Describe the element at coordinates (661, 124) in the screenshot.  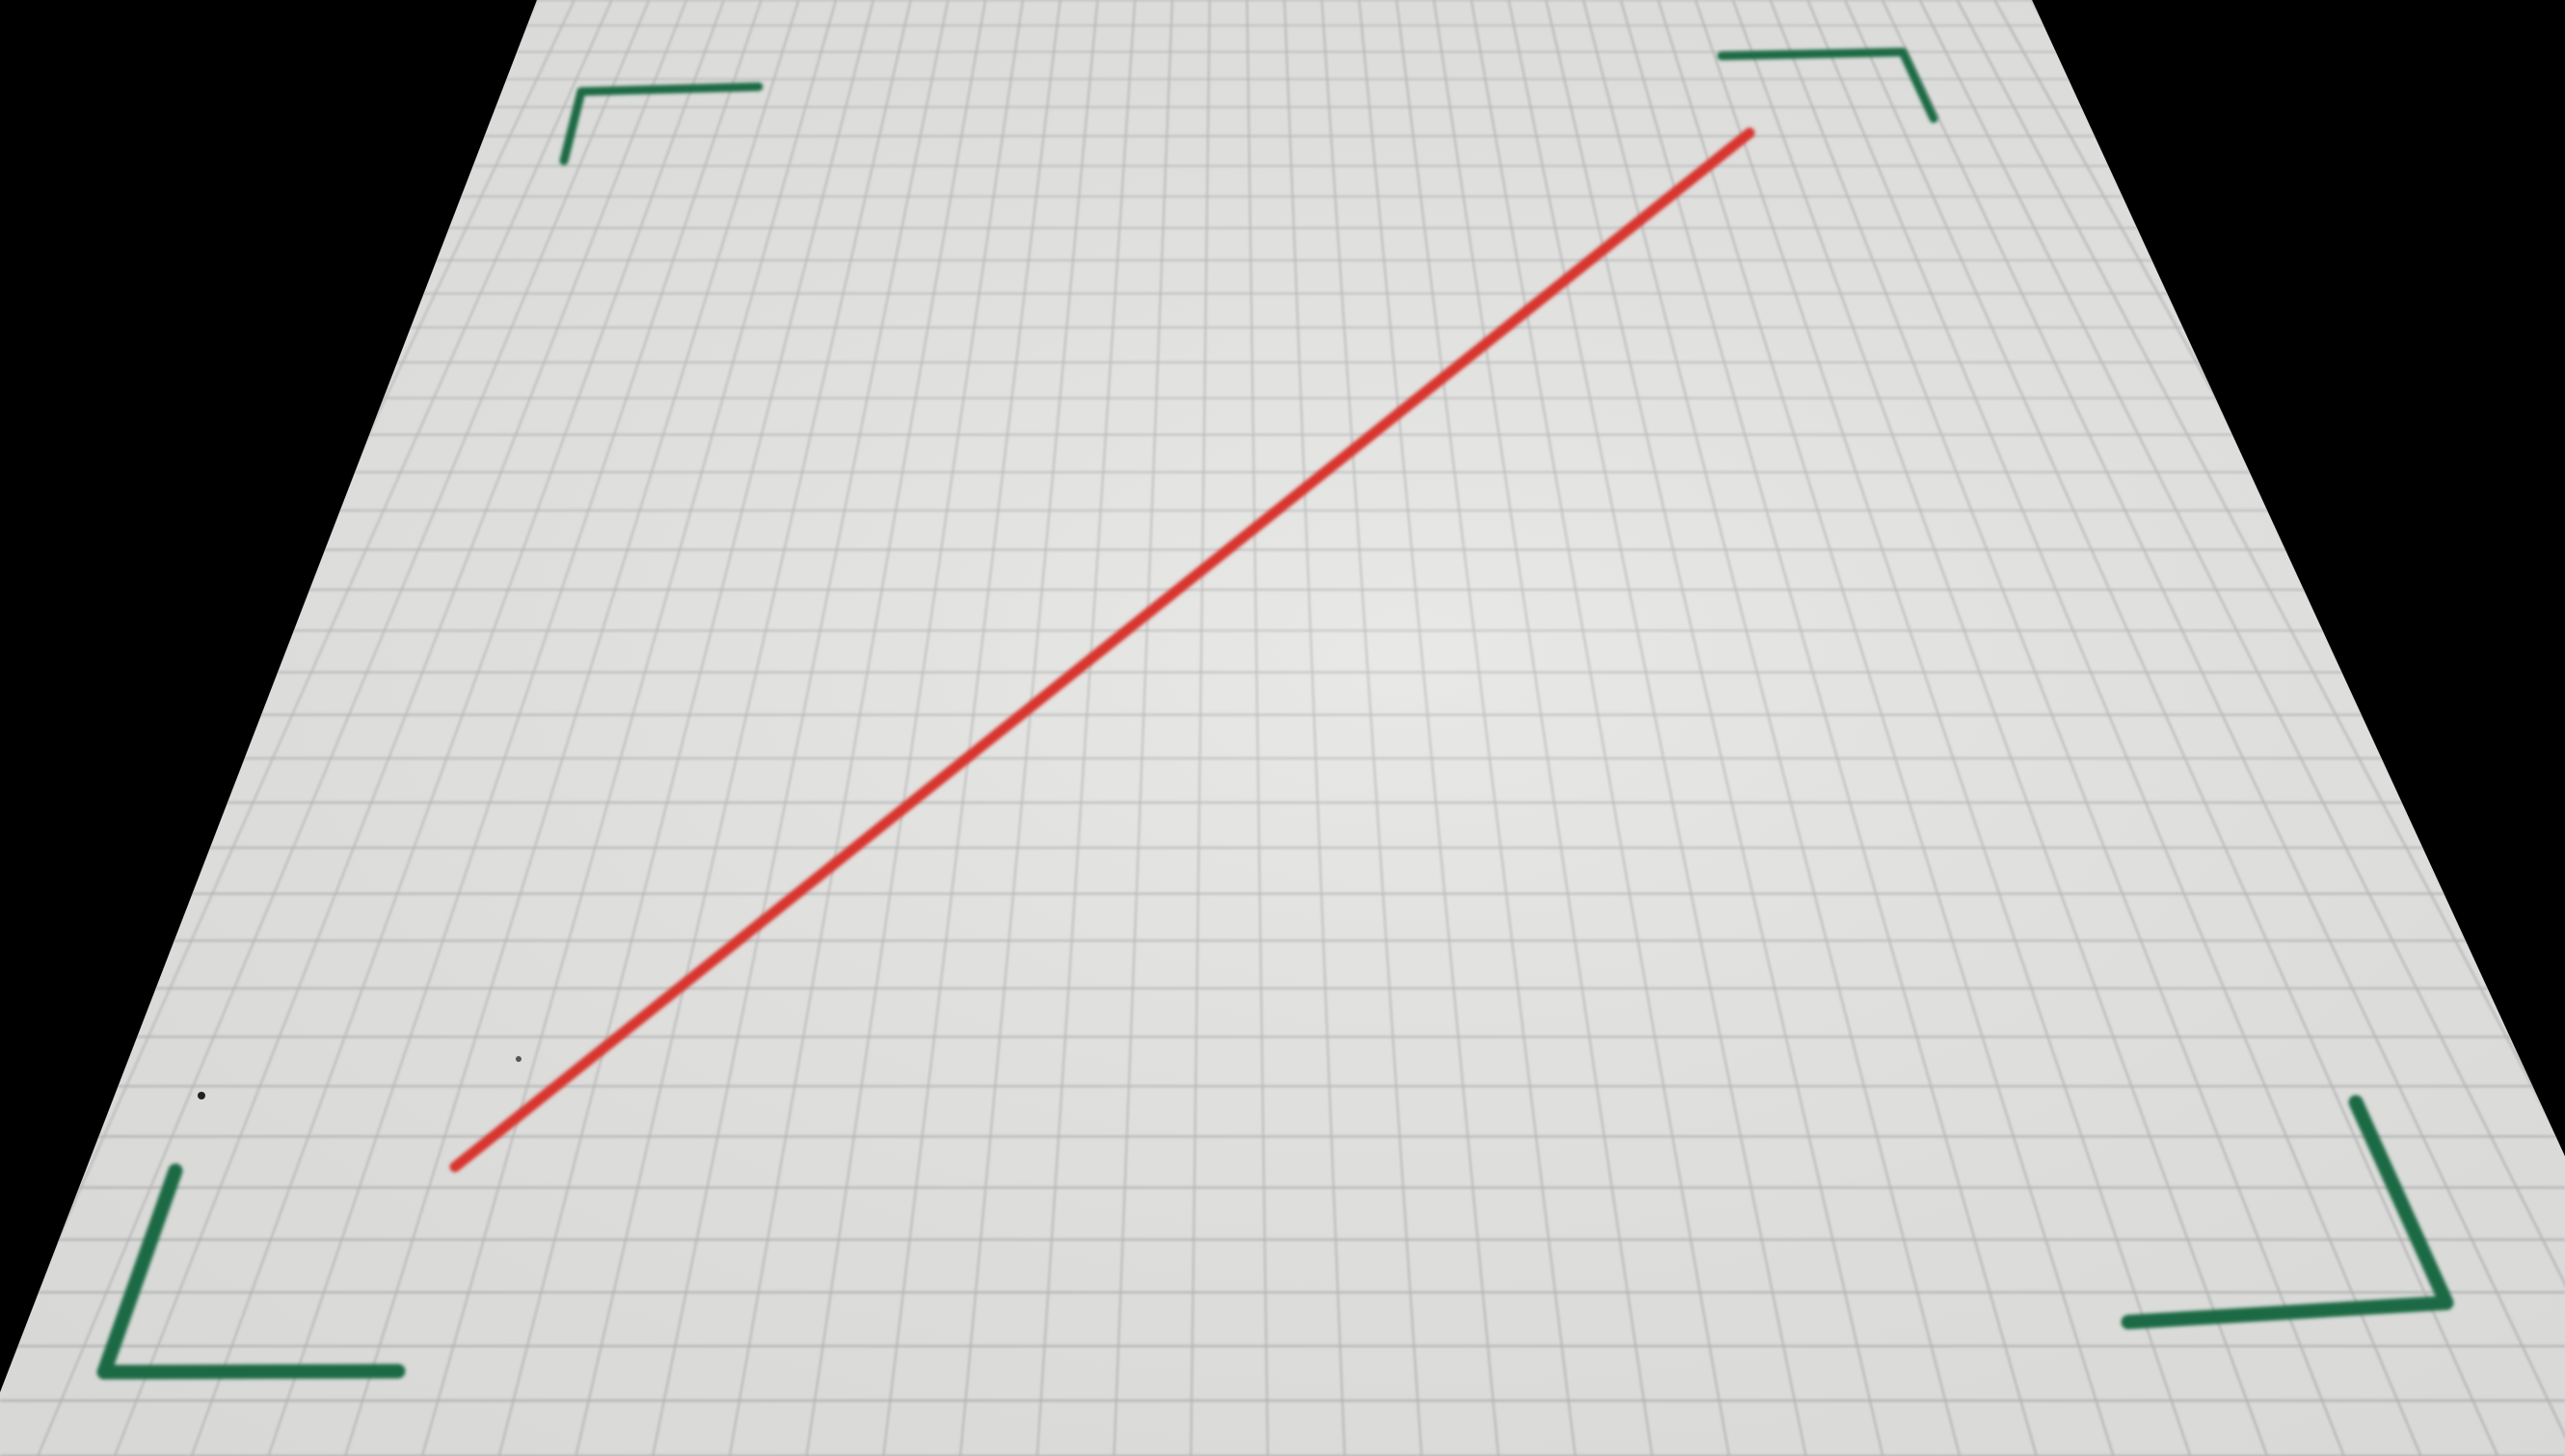
I see `top-left-corner-mark` at that location.